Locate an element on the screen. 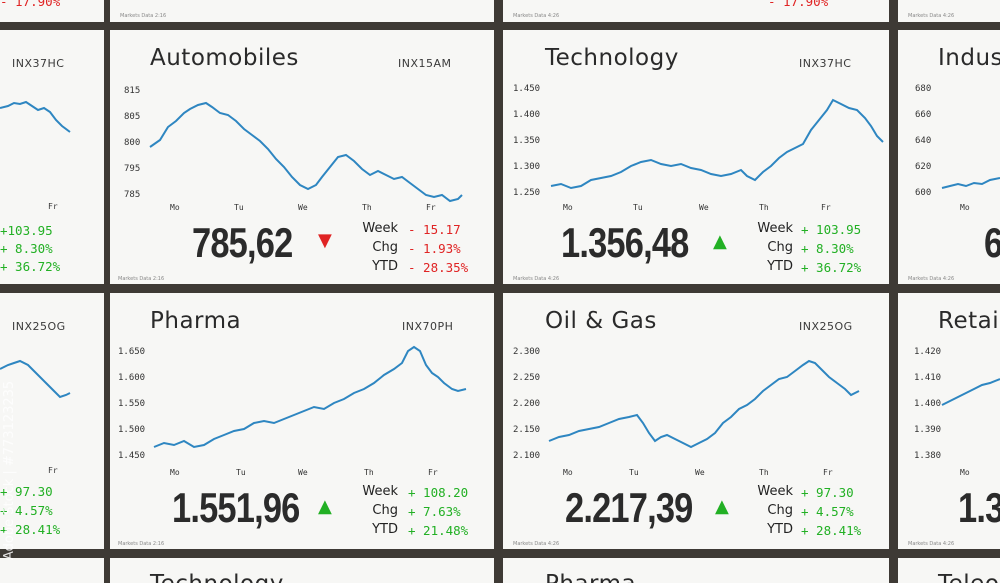 This screenshot has height=583, width=1000. y-tick: 680 is located at coordinates (923, 89).